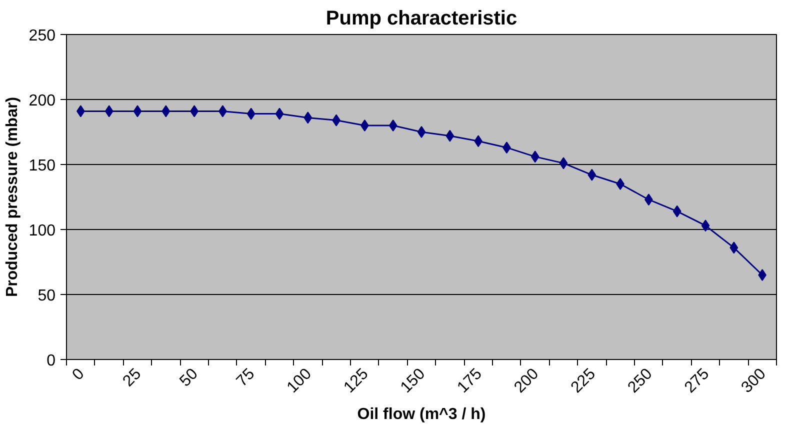 The image size is (790, 427). I want to click on x-tick-label: 100, so click(300, 380).